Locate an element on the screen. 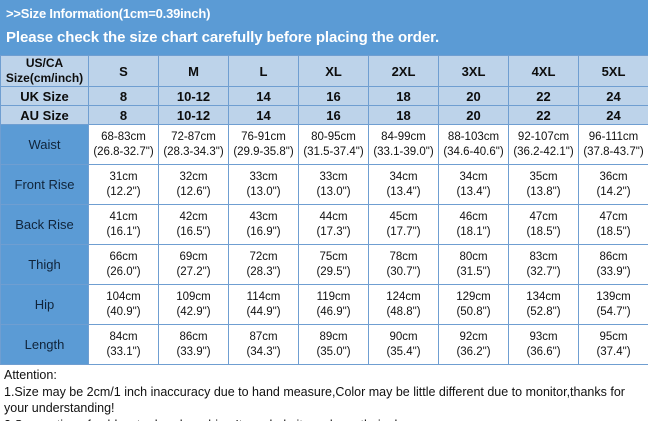 This screenshot has width=648, height=421. table-cell: 31cm (12.2") is located at coordinates (123, 184).